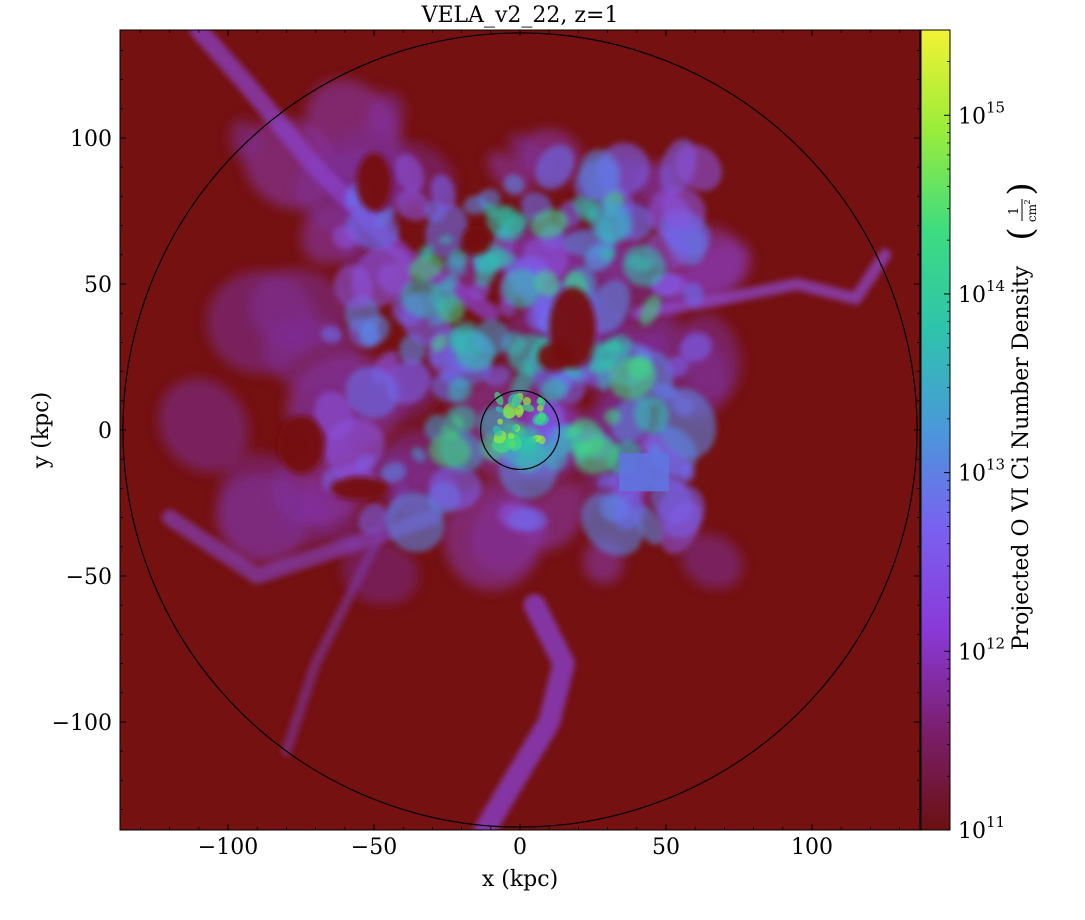 The image size is (1085, 920). Describe the element at coordinates (520, 879) in the screenshot. I see `x-axis-label: x (kpc)` at that location.